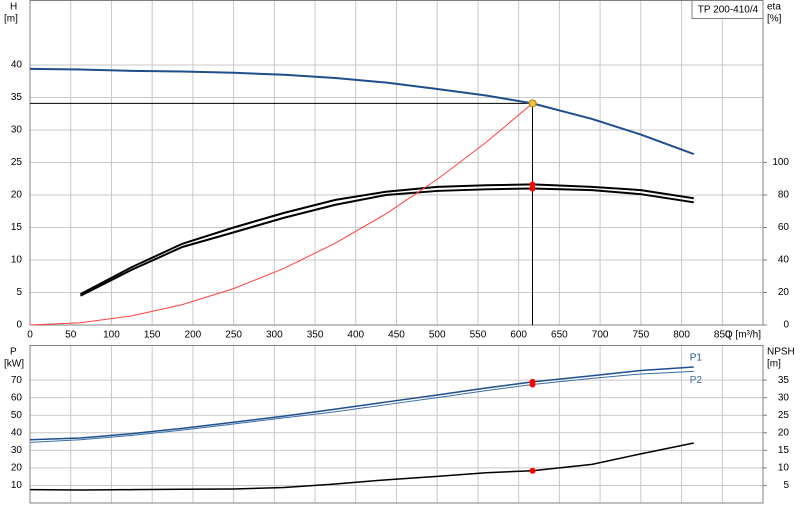 The width and height of the screenshot is (800, 525). Describe the element at coordinates (233, 335) in the screenshot. I see `x-tick-label: 250` at that location.